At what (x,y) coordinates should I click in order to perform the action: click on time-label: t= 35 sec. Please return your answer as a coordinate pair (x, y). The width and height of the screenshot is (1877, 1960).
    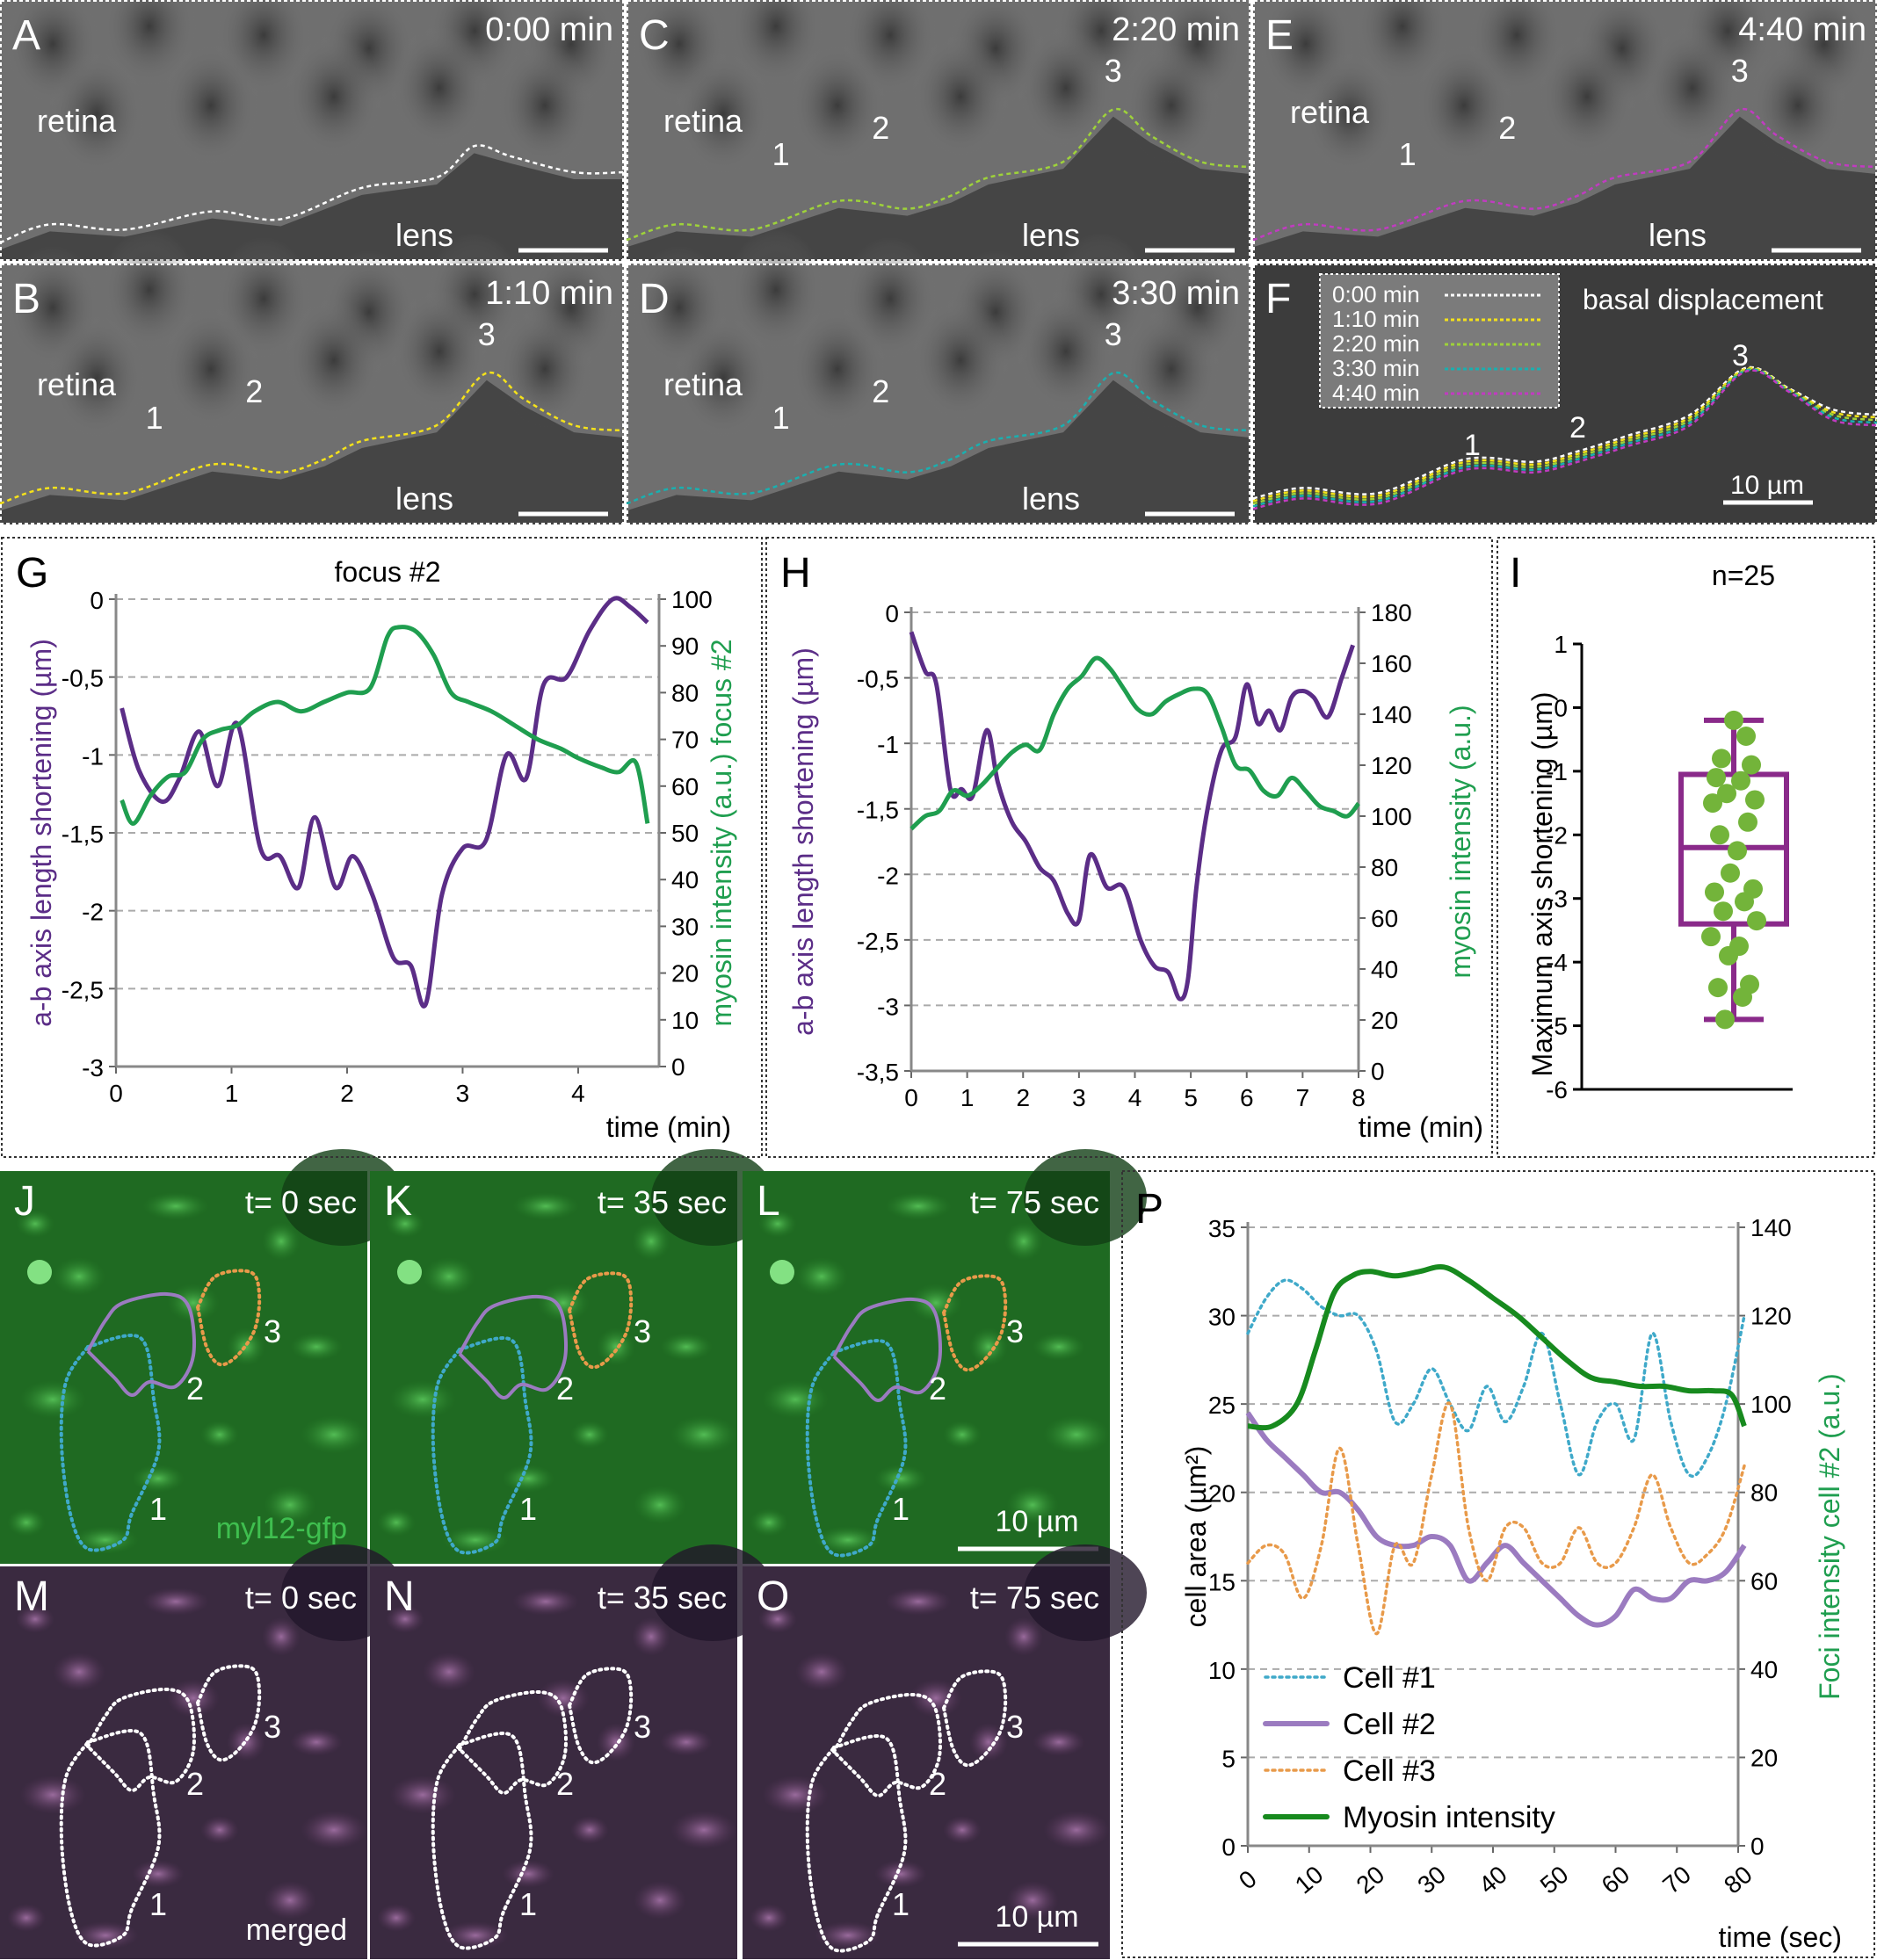
    Looking at the image, I should click on (663, 1598).